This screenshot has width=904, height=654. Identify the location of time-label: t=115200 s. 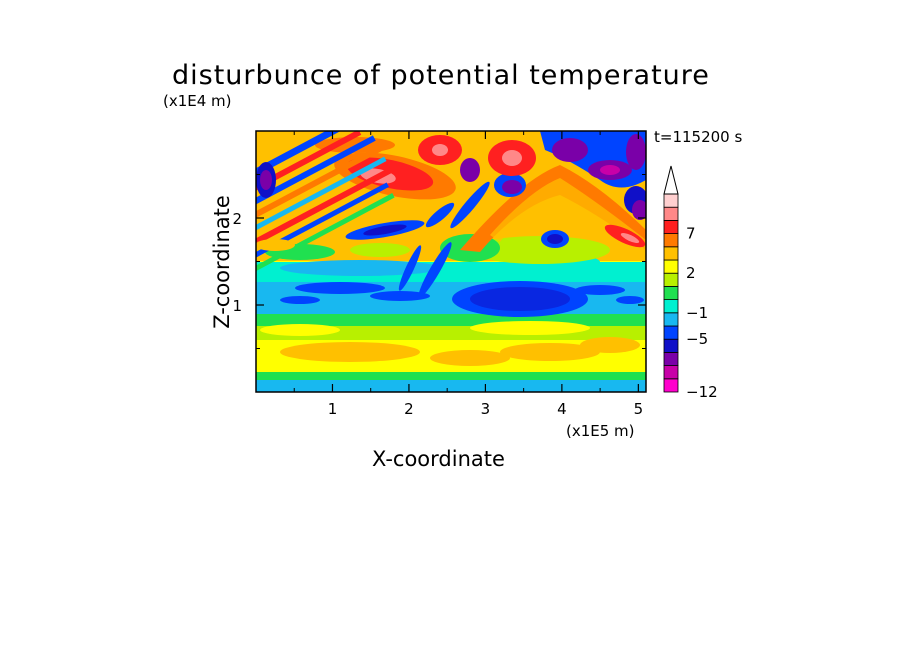
(698, 137).